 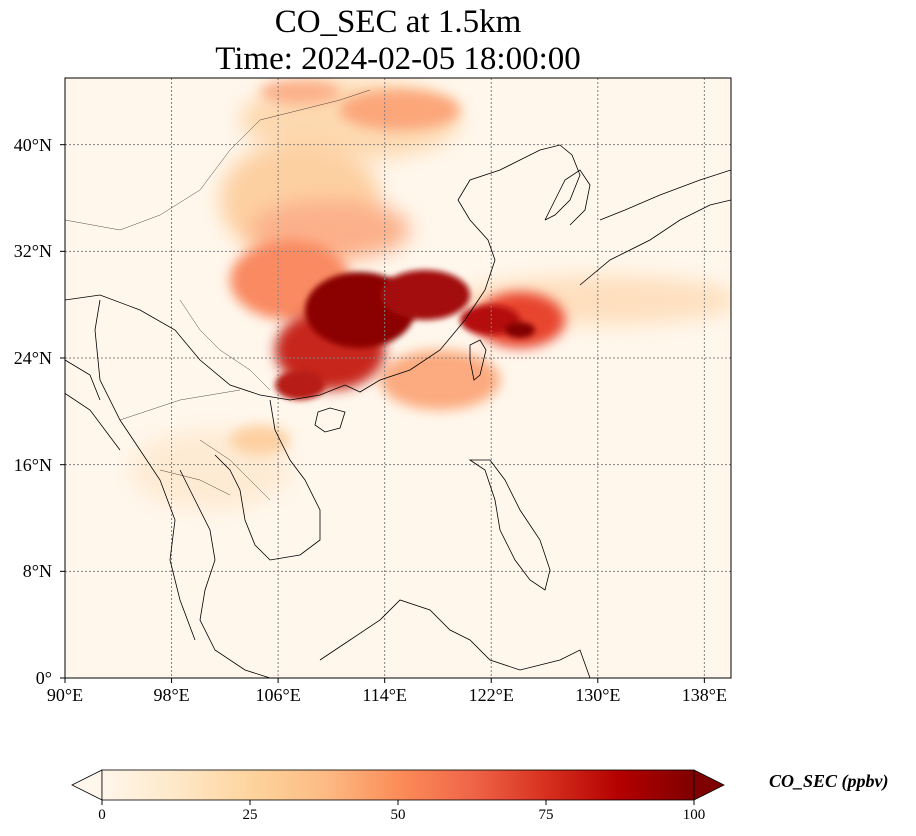 I want to click on colorbar-extend-high, so click(x=709, y=785).